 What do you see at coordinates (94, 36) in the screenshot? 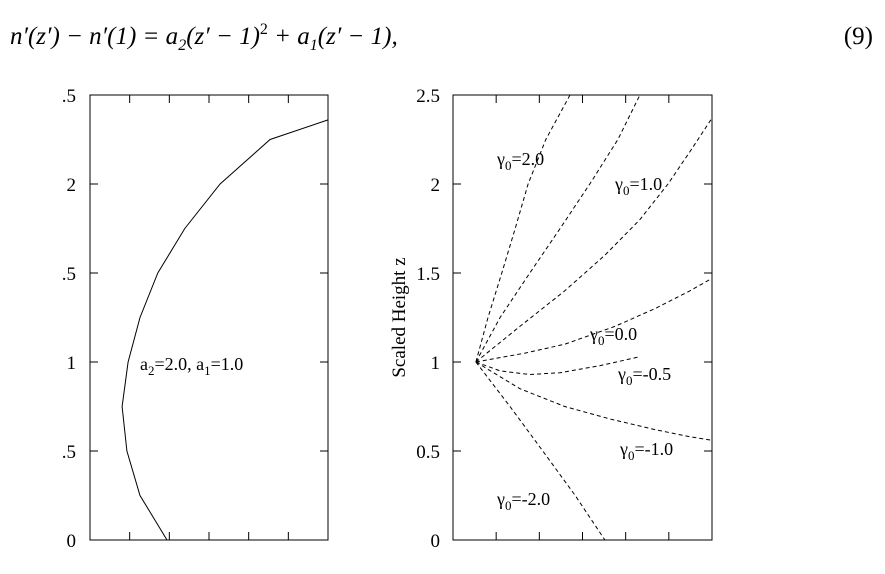
I see `equation-part: n′(z′) − n′(1) = a` at bounding box center [94, 36].